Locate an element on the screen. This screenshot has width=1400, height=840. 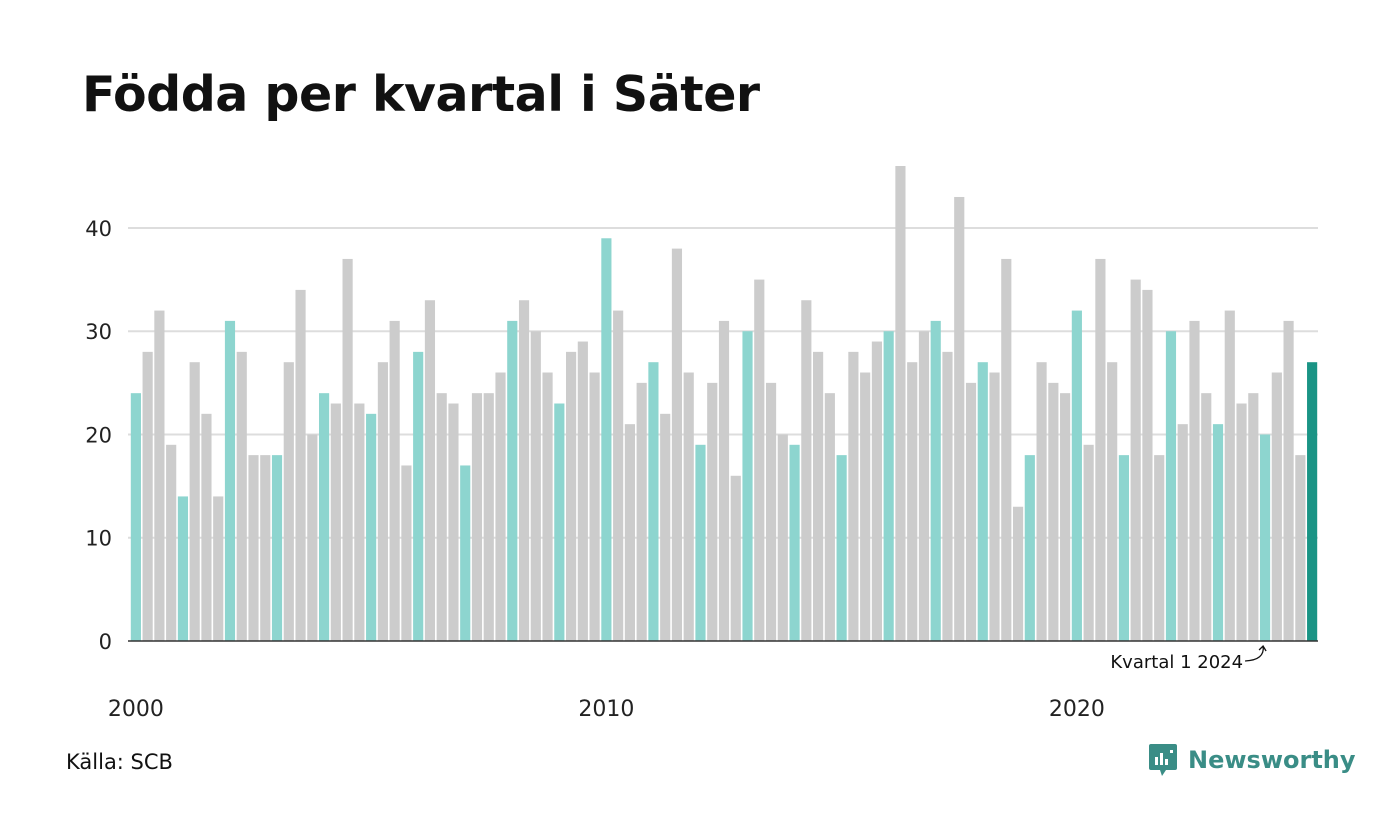
bar-2016-q1 is located at coordinates (888, 486).